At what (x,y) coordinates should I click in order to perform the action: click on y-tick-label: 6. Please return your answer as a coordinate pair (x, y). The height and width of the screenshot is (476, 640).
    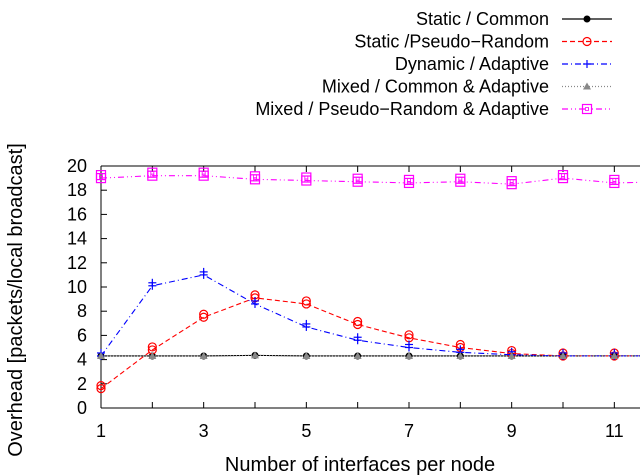
    Looking at the image, I should click on (82, 335).